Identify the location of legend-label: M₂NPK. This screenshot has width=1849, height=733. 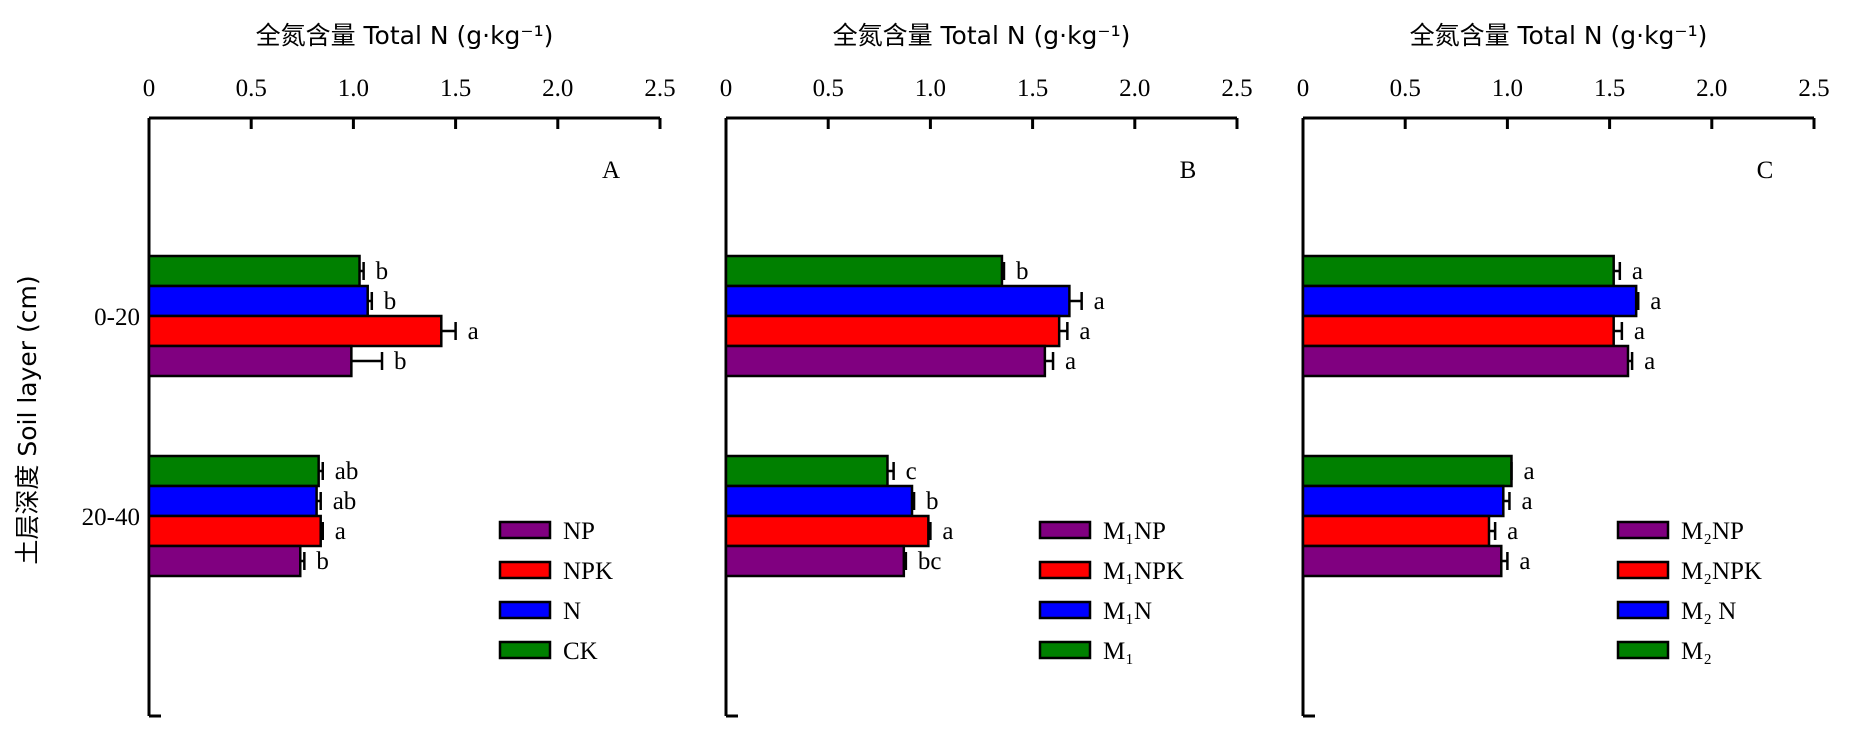
(1721, 571).